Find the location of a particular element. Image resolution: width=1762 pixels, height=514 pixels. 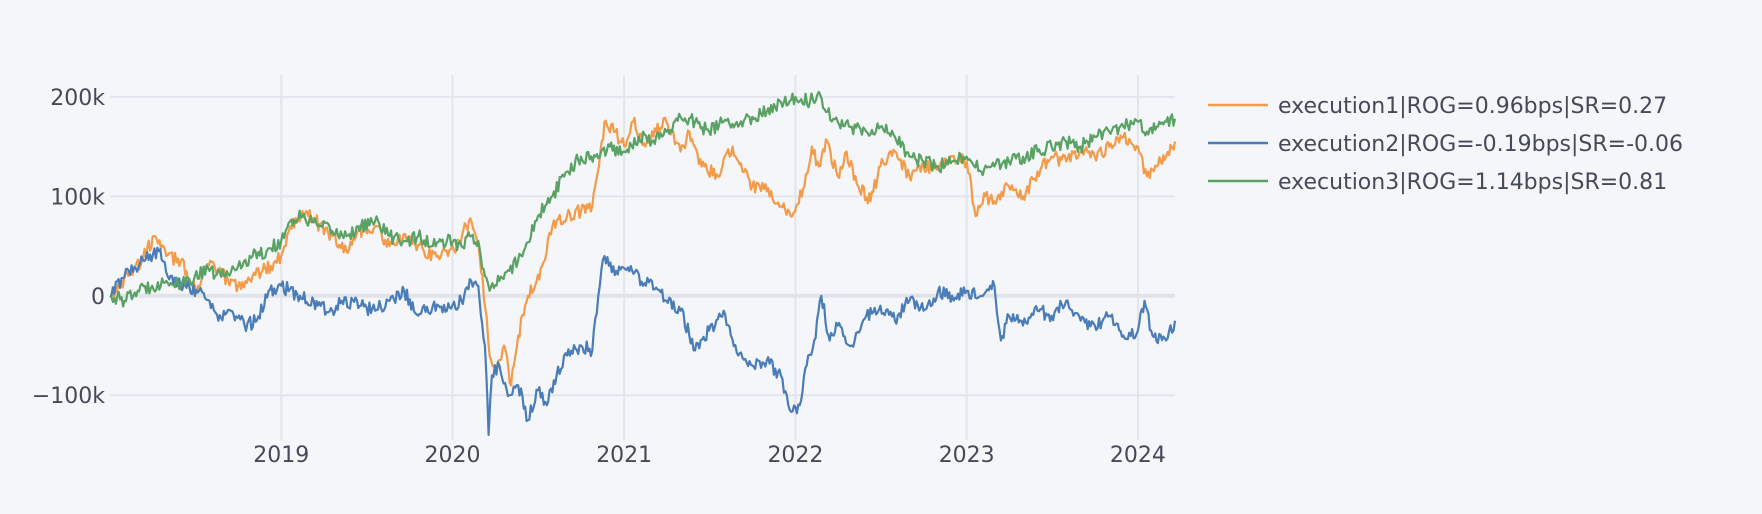

legend-item-1: execution1|ROG=0.96bps|SR=0.27 is located at coordinates (1437, 106).